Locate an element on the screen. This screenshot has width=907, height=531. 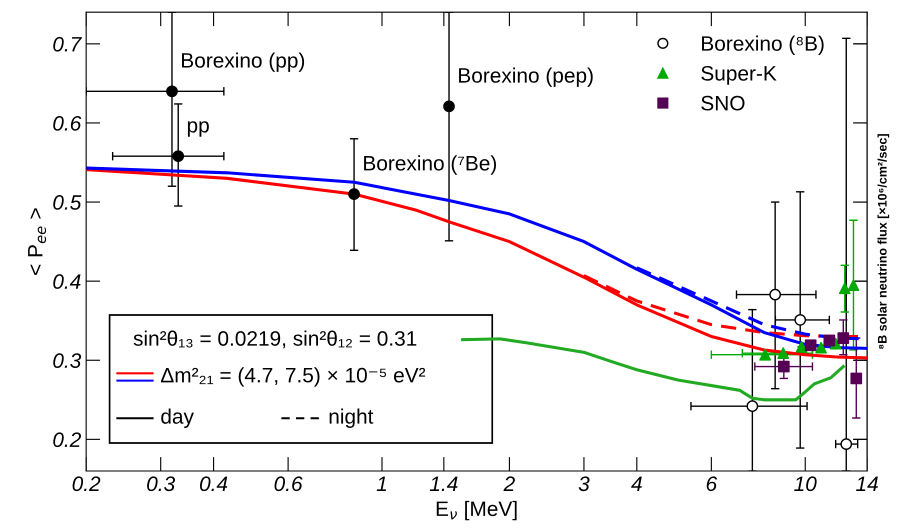
y2-axis-title: ⁸B solar neutrino flux [×10⁶/cm²/sec] is located at coordinates (884, 241).